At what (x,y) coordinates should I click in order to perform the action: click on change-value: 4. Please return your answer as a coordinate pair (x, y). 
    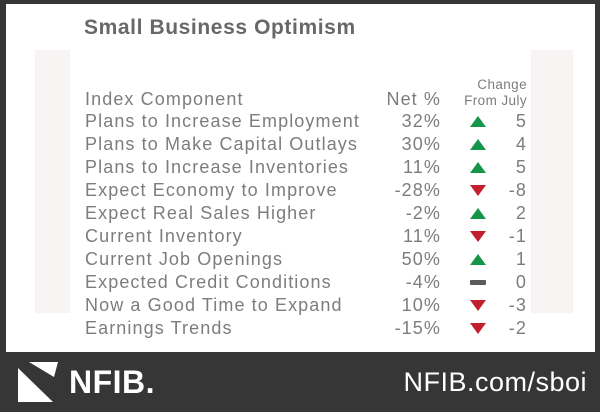
    Looking at the image, I should click on (521, 144).